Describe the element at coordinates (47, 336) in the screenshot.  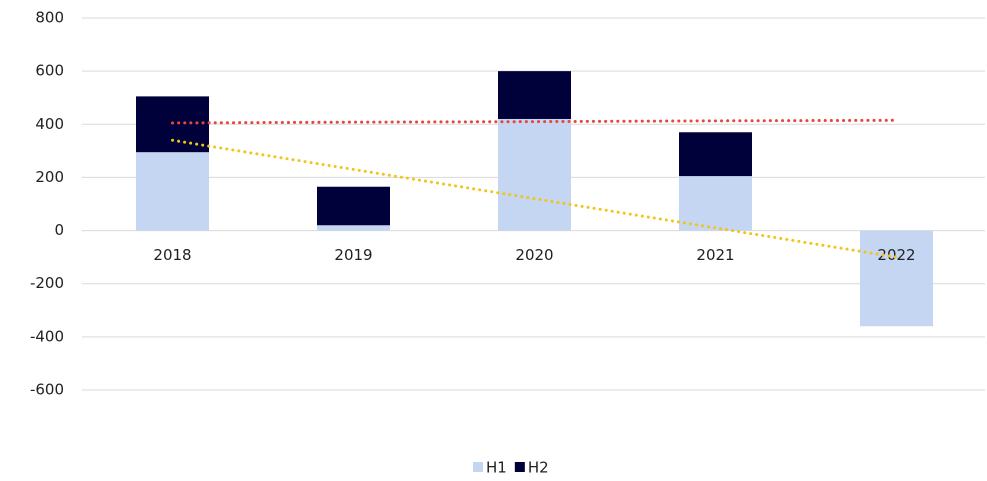
I see `y-tick-label: -400` at that location.